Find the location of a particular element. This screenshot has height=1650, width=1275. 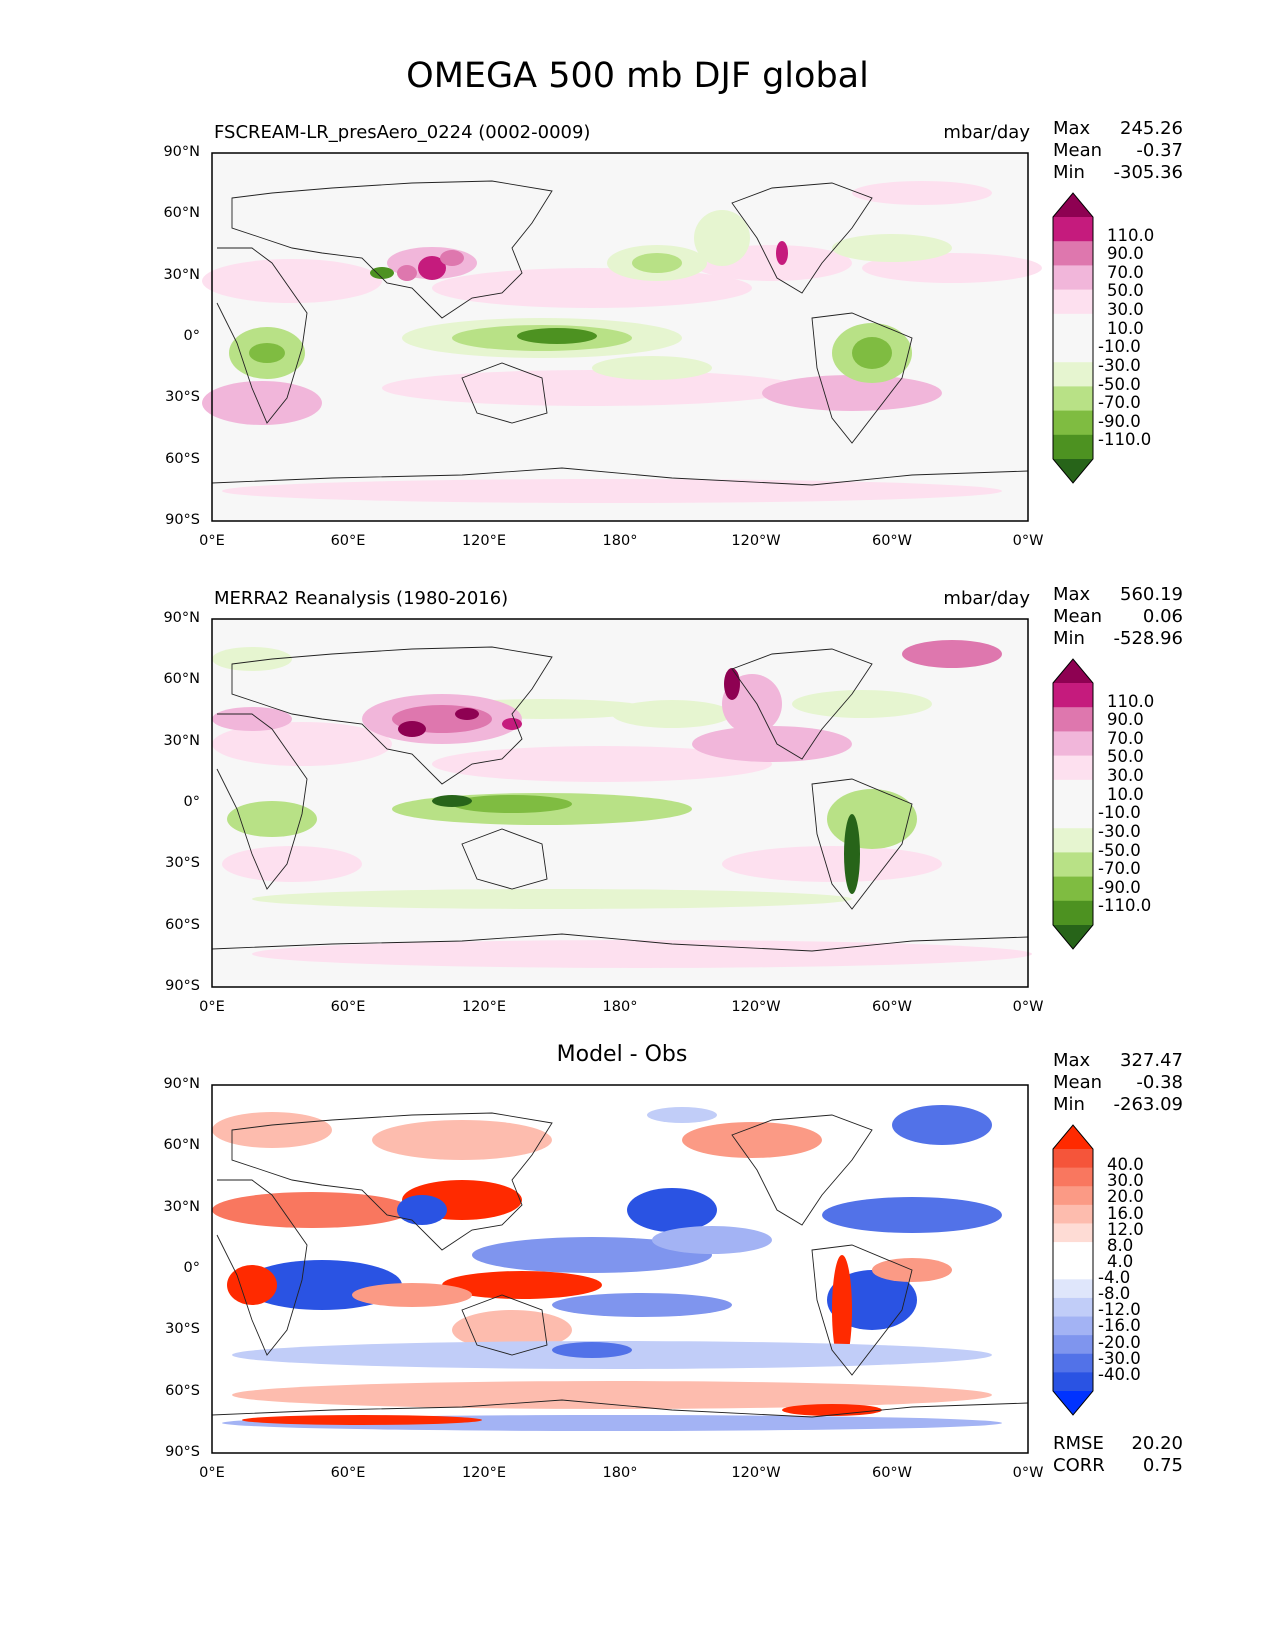

map-diff is located at coordinates (620, 1269).